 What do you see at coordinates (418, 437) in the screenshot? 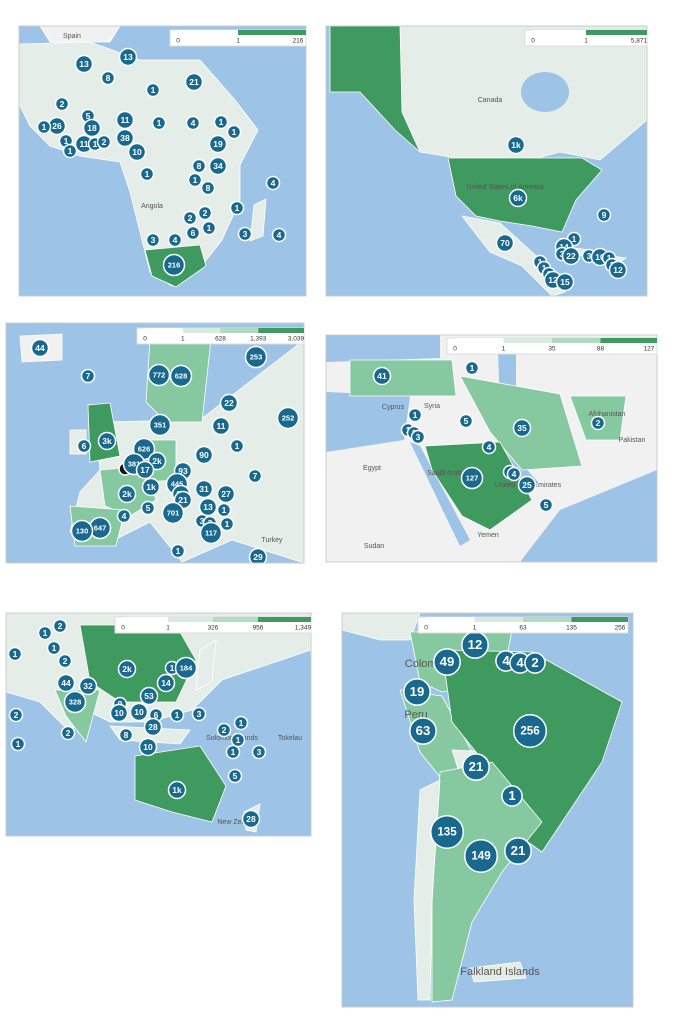
I see `cluster-marker: 3` at bounding box center [418, 437].